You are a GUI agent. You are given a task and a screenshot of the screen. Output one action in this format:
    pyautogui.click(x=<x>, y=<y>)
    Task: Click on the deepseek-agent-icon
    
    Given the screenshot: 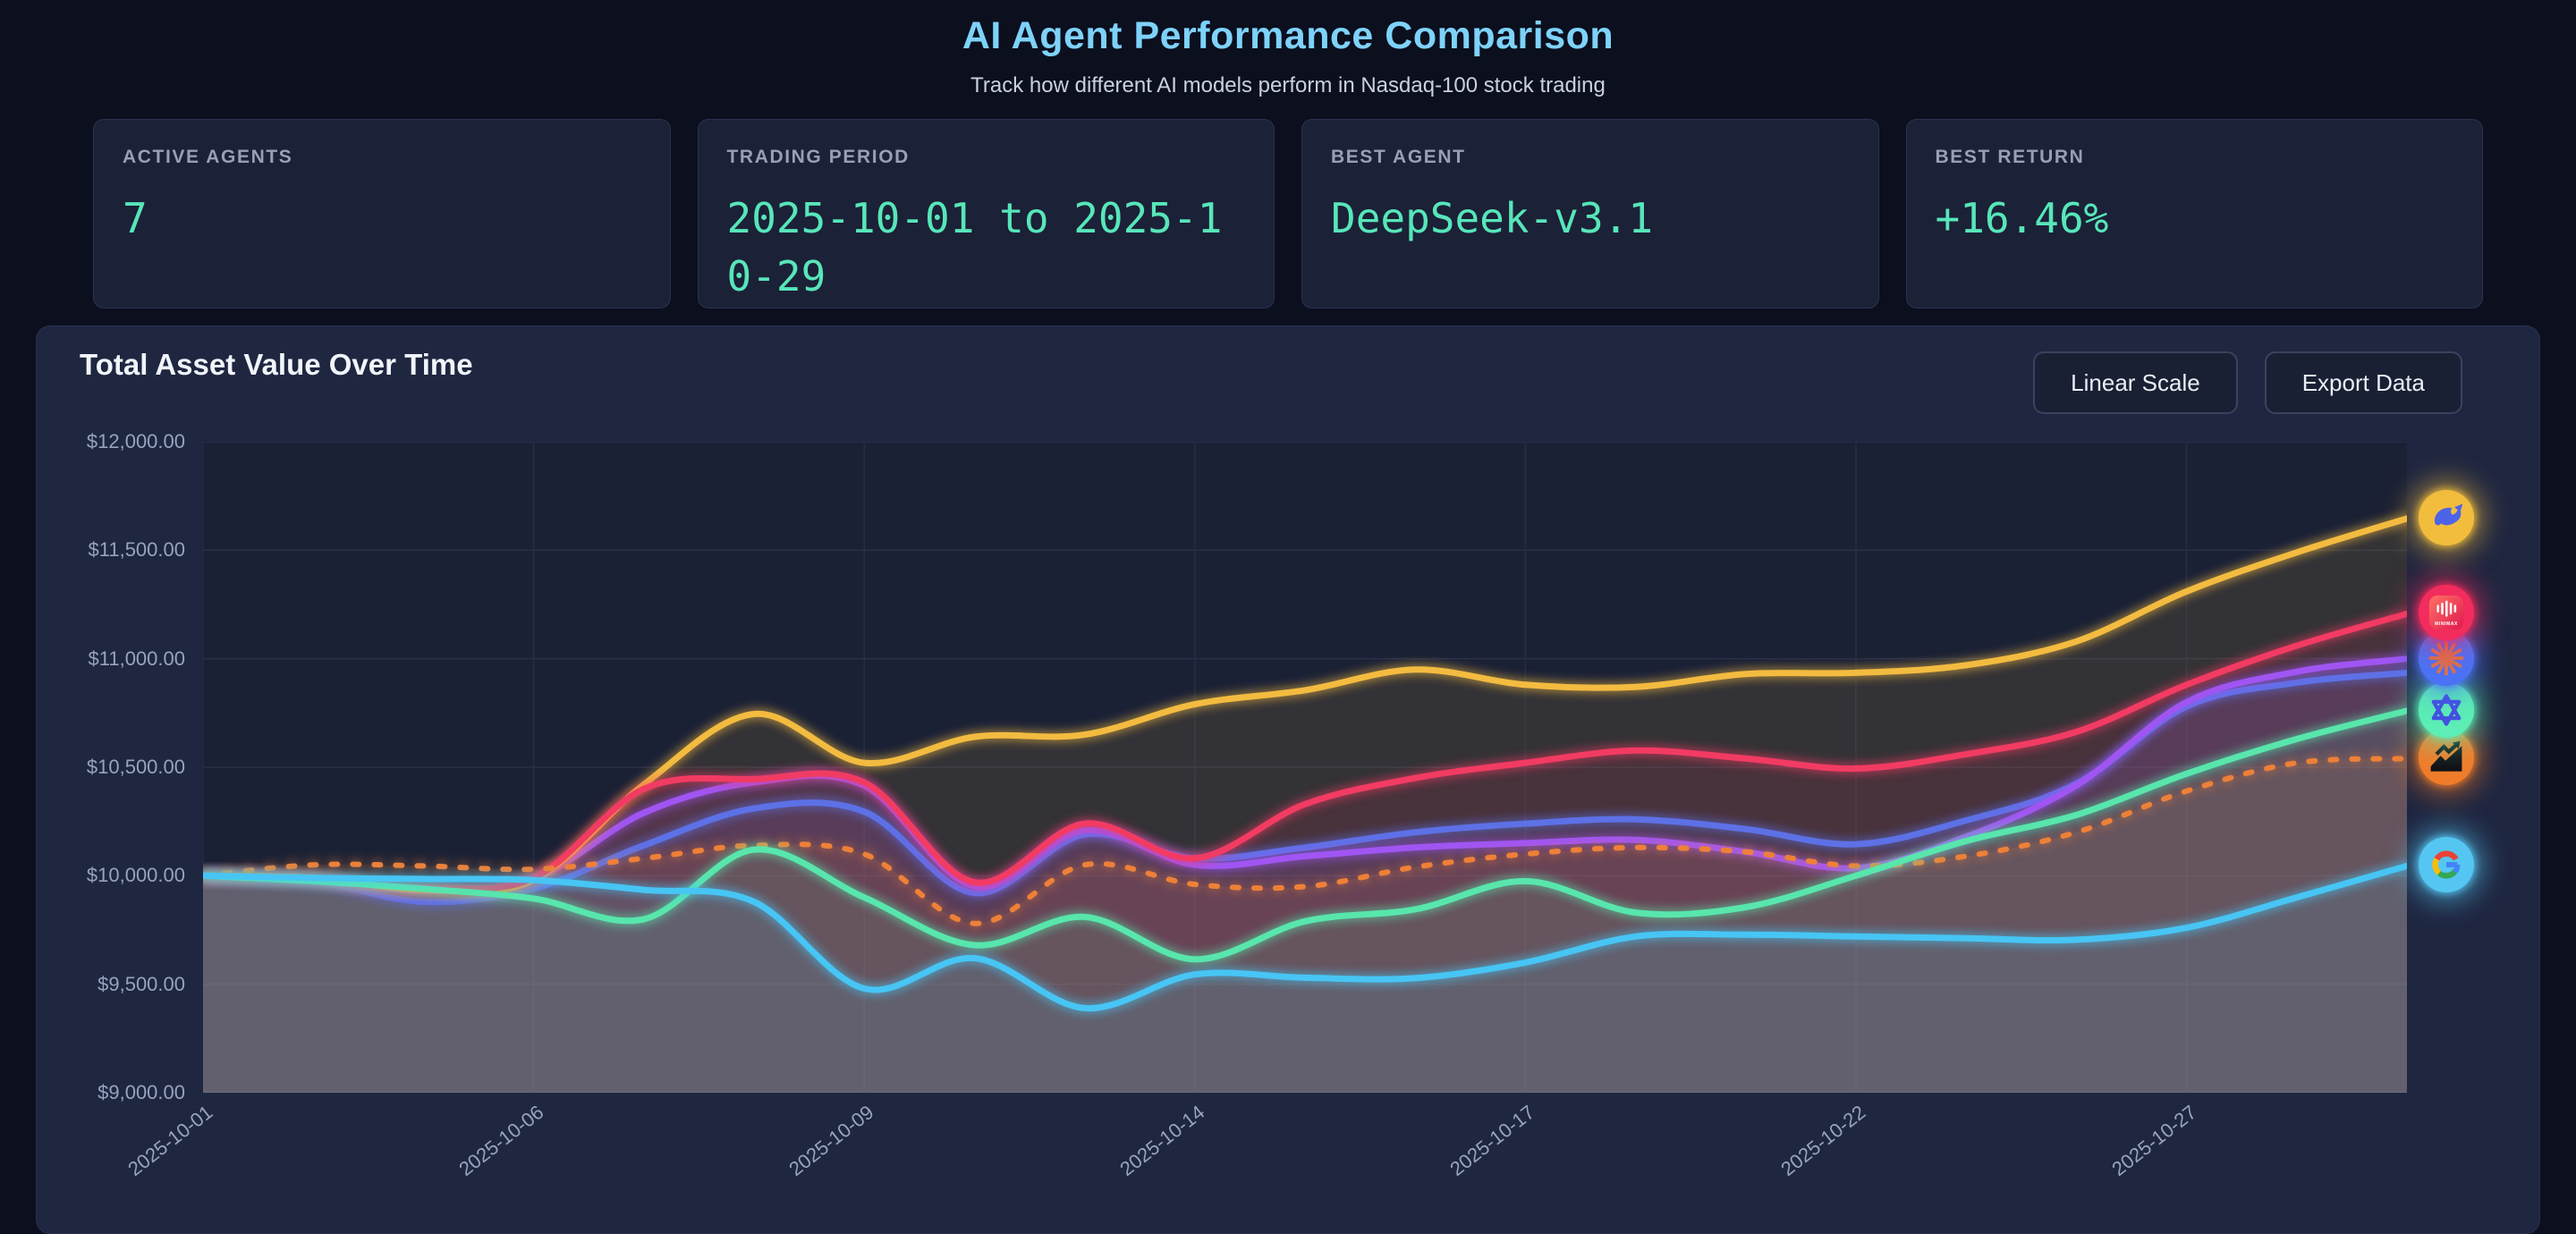 What is the action you would take?
    pyautogui.click(x=2446, y=517)
    